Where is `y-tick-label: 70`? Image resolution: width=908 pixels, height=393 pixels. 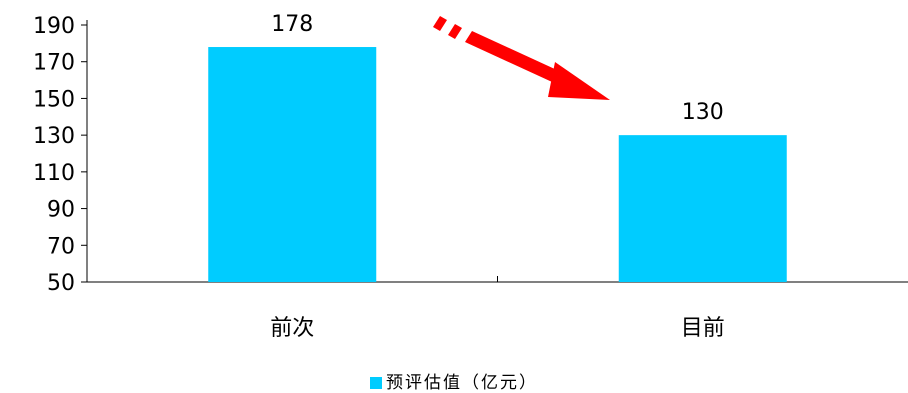
y-tick-label: 70 is located at coordinates (61, 246).